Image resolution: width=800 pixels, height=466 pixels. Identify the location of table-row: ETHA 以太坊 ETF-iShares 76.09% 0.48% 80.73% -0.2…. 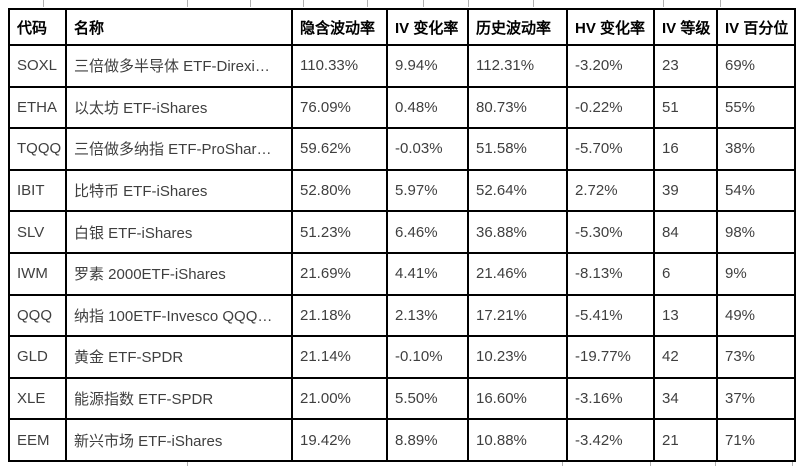
(402, 107).